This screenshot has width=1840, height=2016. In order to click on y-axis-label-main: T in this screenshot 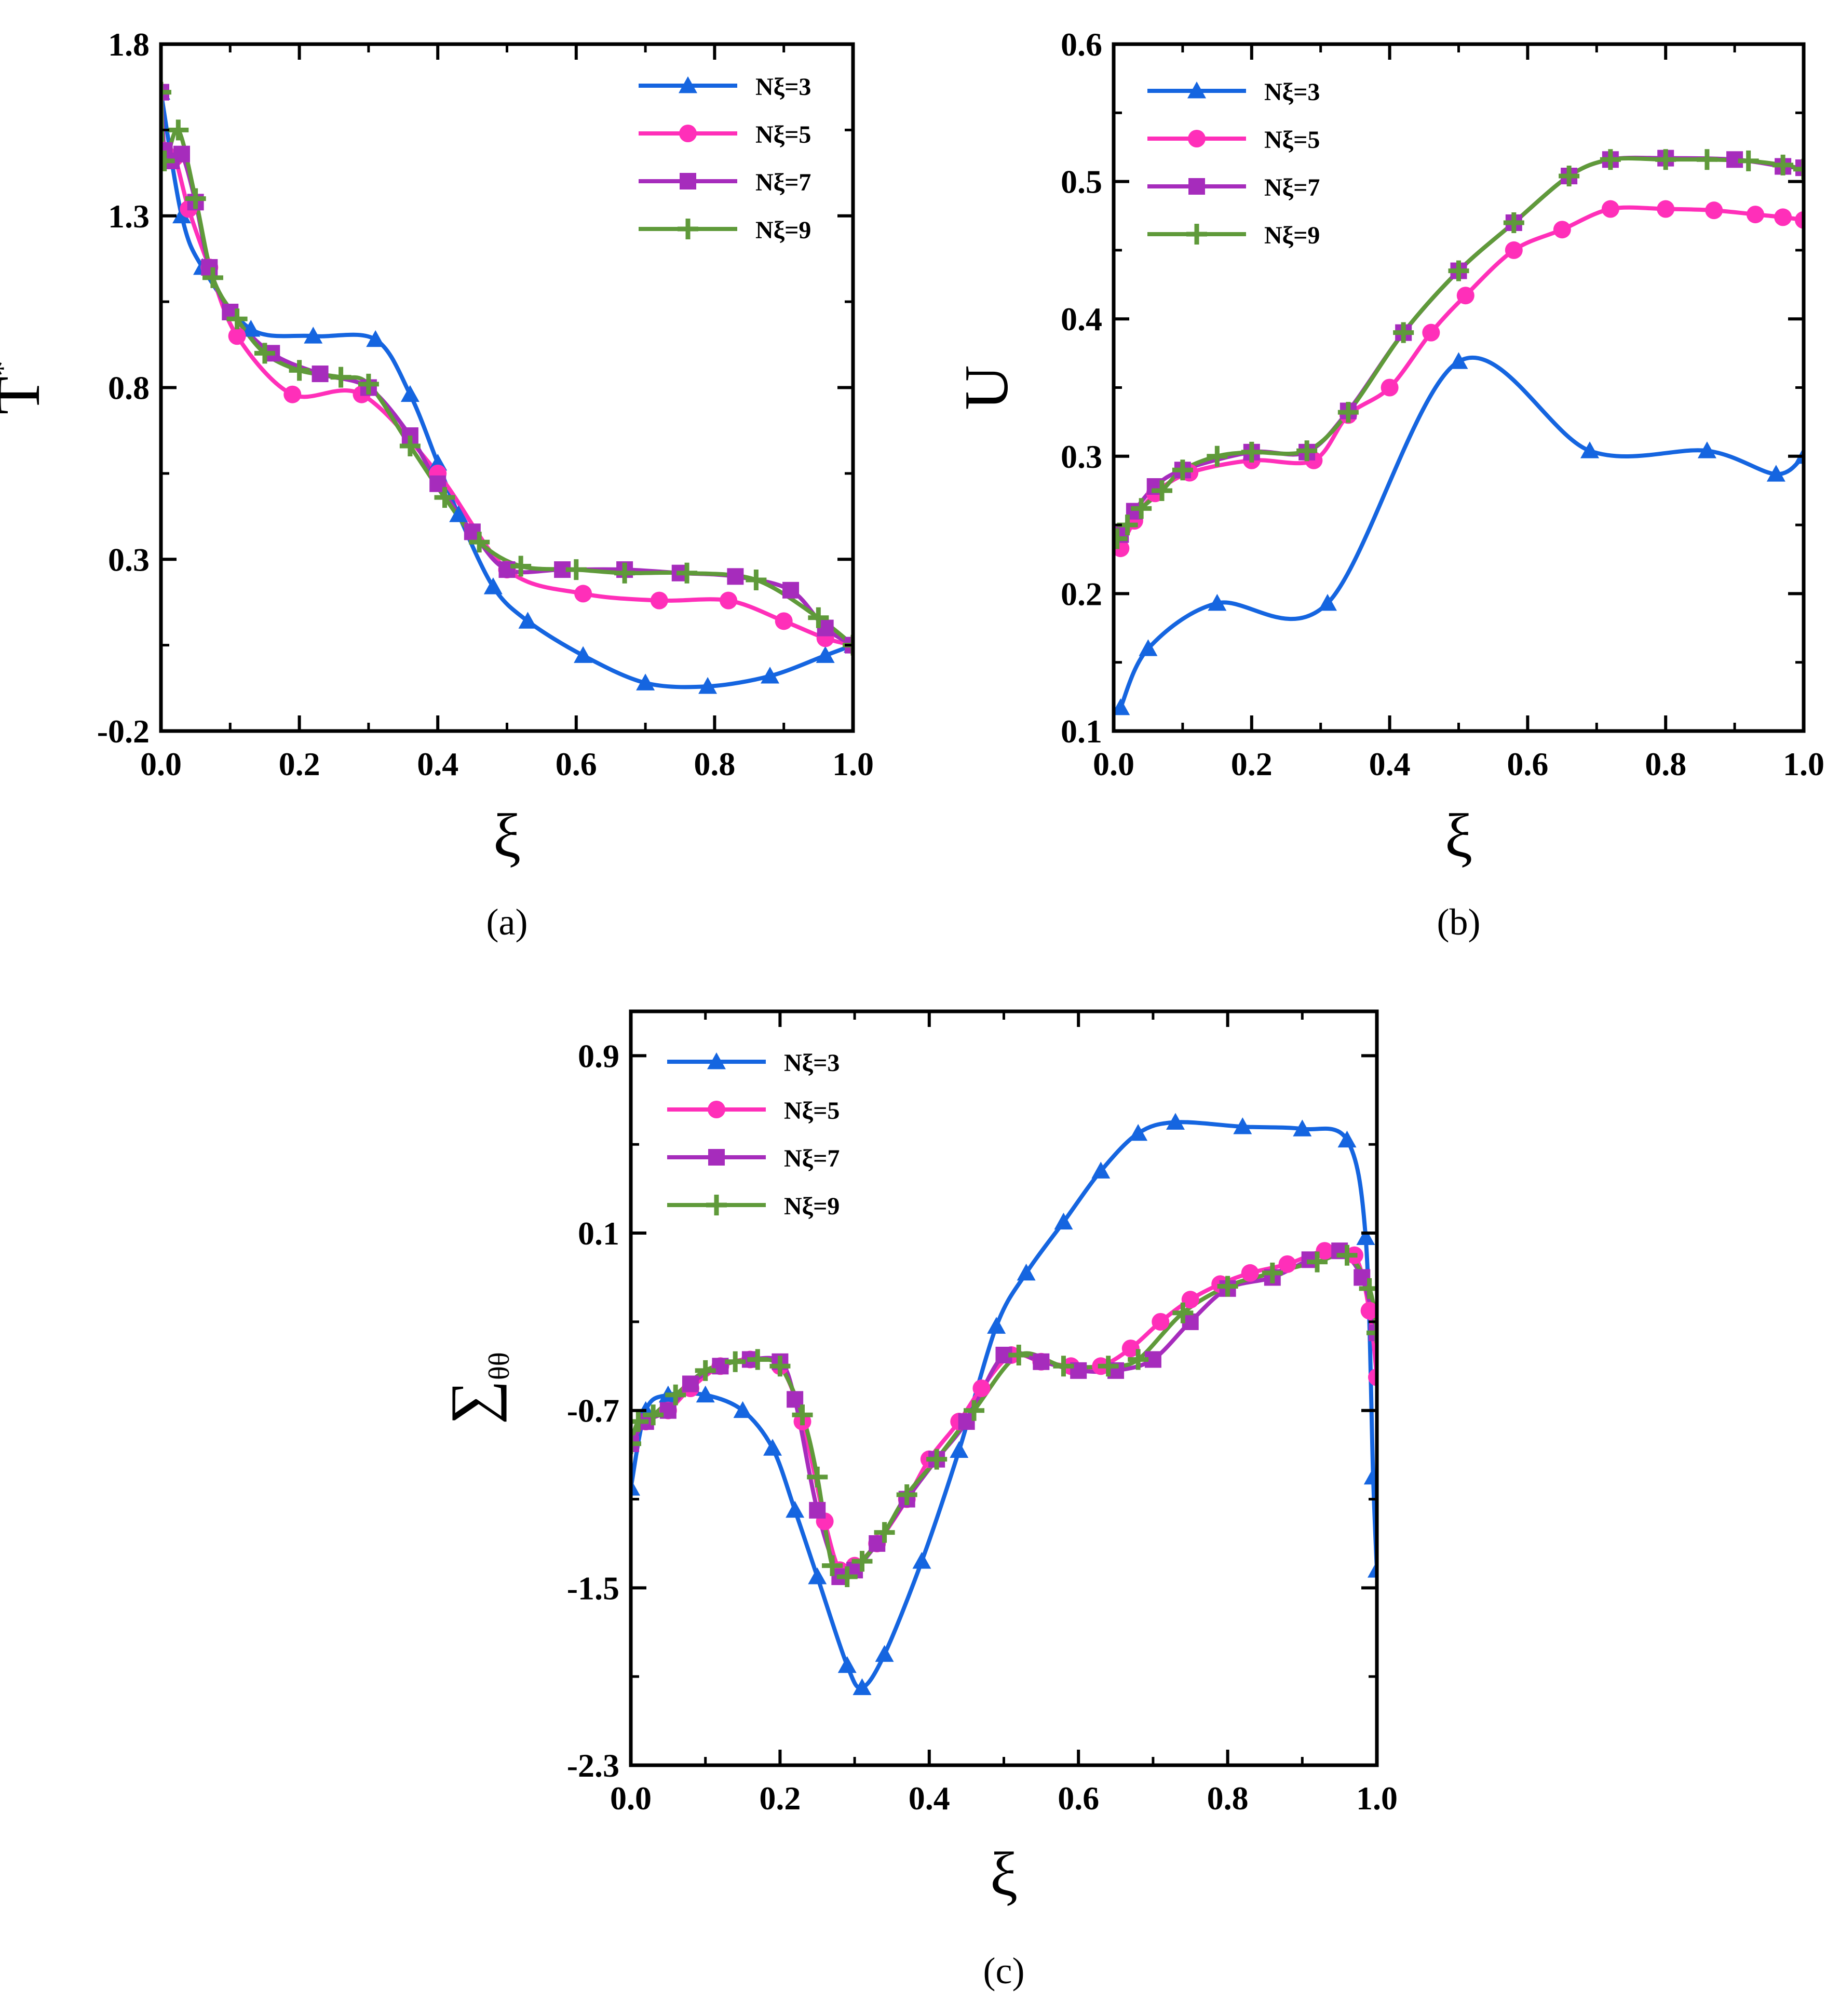, I will do `click(26, 395)`.